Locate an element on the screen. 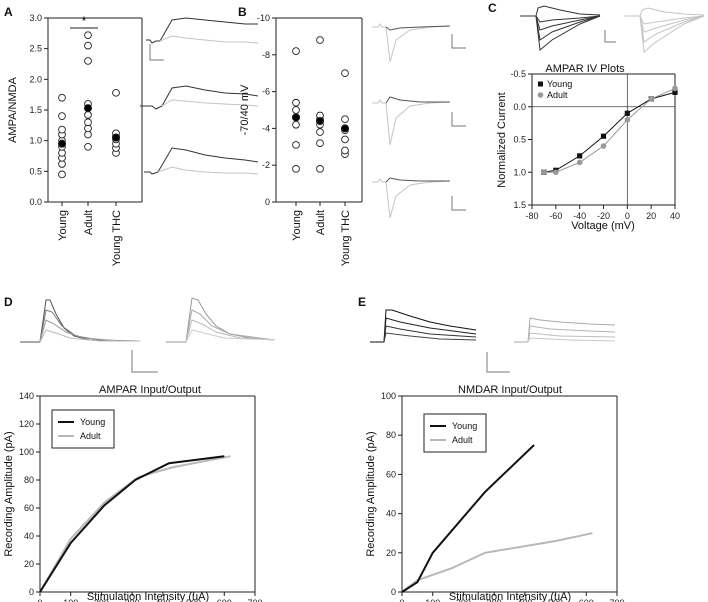 This screenshot has height=602, width=708. panel-a-traces is located at coordinates (199, 96).